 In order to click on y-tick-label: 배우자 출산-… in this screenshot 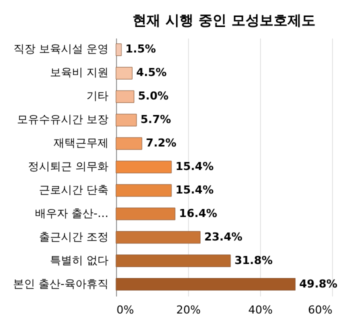, I will do `click(71, 213)`.